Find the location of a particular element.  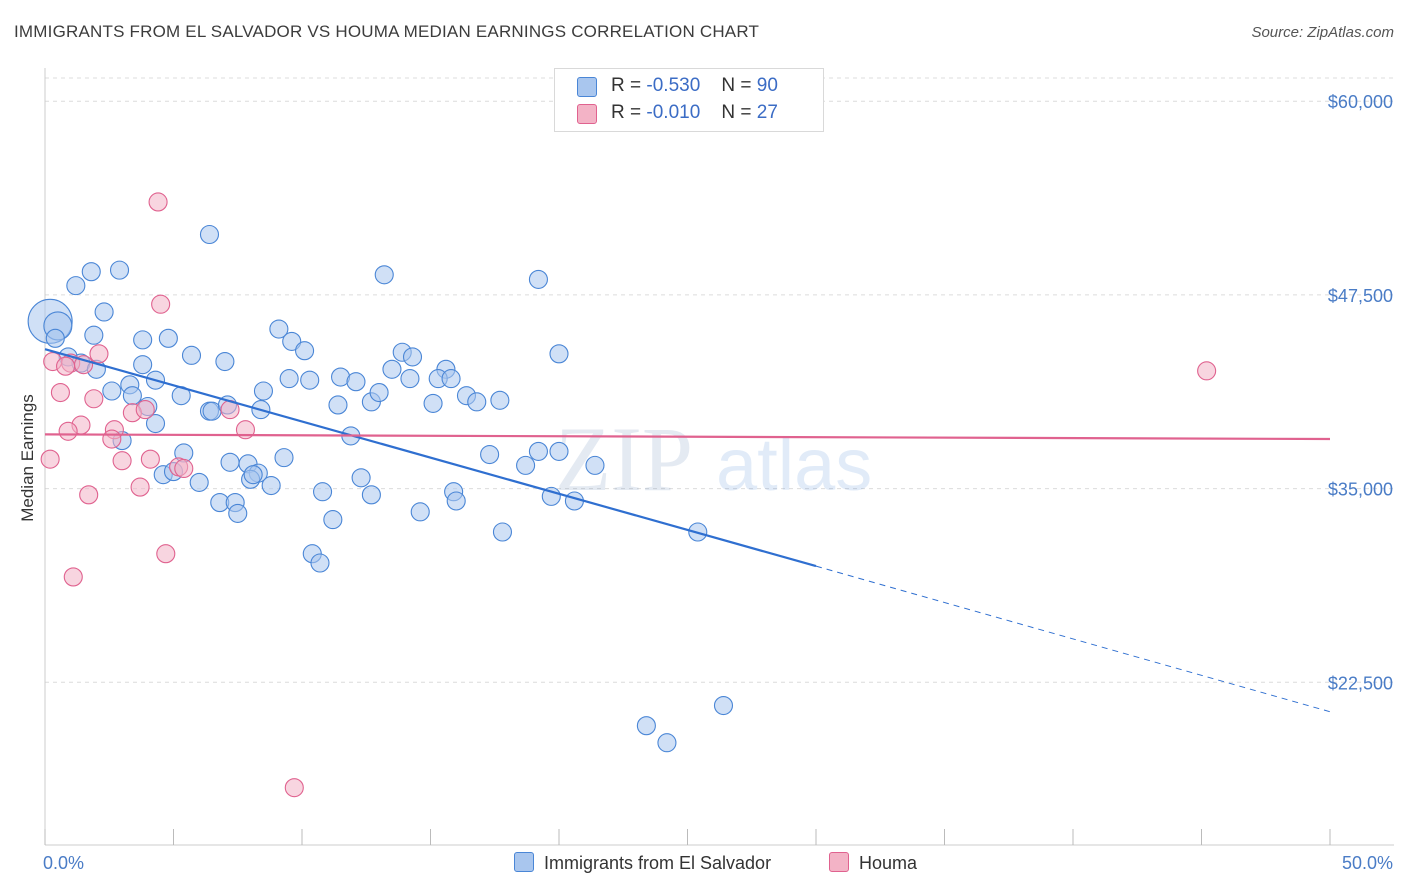

y-tick-label: $35,000 is located at coordinates (1360, 490).